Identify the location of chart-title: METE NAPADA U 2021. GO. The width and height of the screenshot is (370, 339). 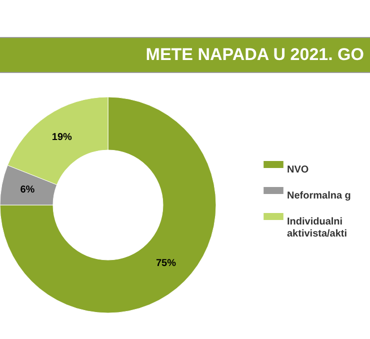
(185, 55).